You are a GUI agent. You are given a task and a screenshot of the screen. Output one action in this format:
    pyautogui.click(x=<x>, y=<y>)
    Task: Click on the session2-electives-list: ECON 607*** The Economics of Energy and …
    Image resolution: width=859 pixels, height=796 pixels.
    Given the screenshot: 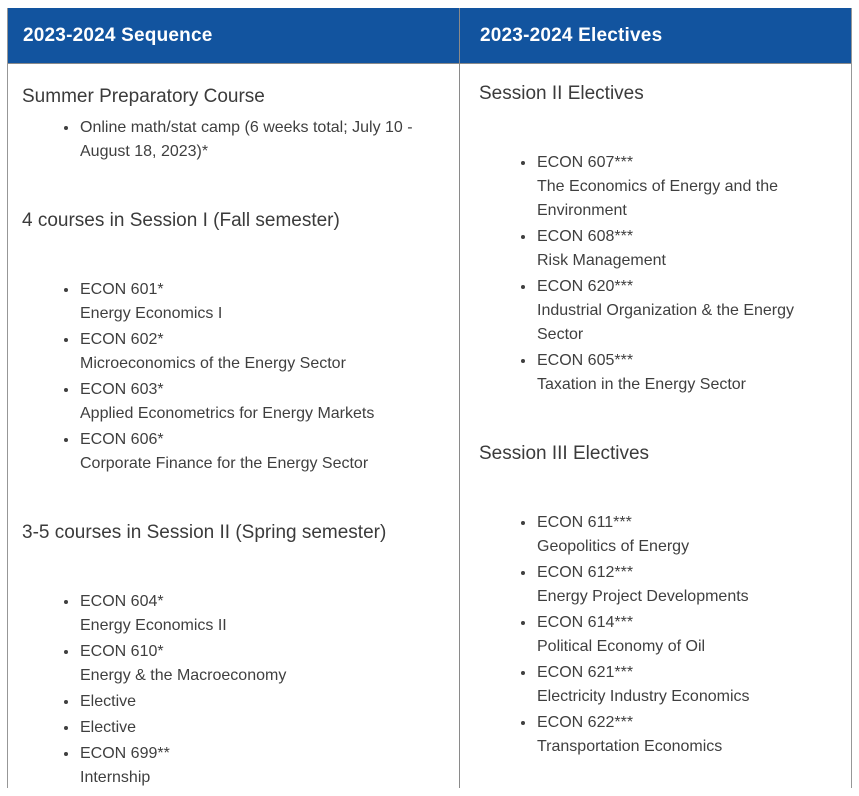 What is the action you would take?
    pyautogui.click(x=658, y=274)
    